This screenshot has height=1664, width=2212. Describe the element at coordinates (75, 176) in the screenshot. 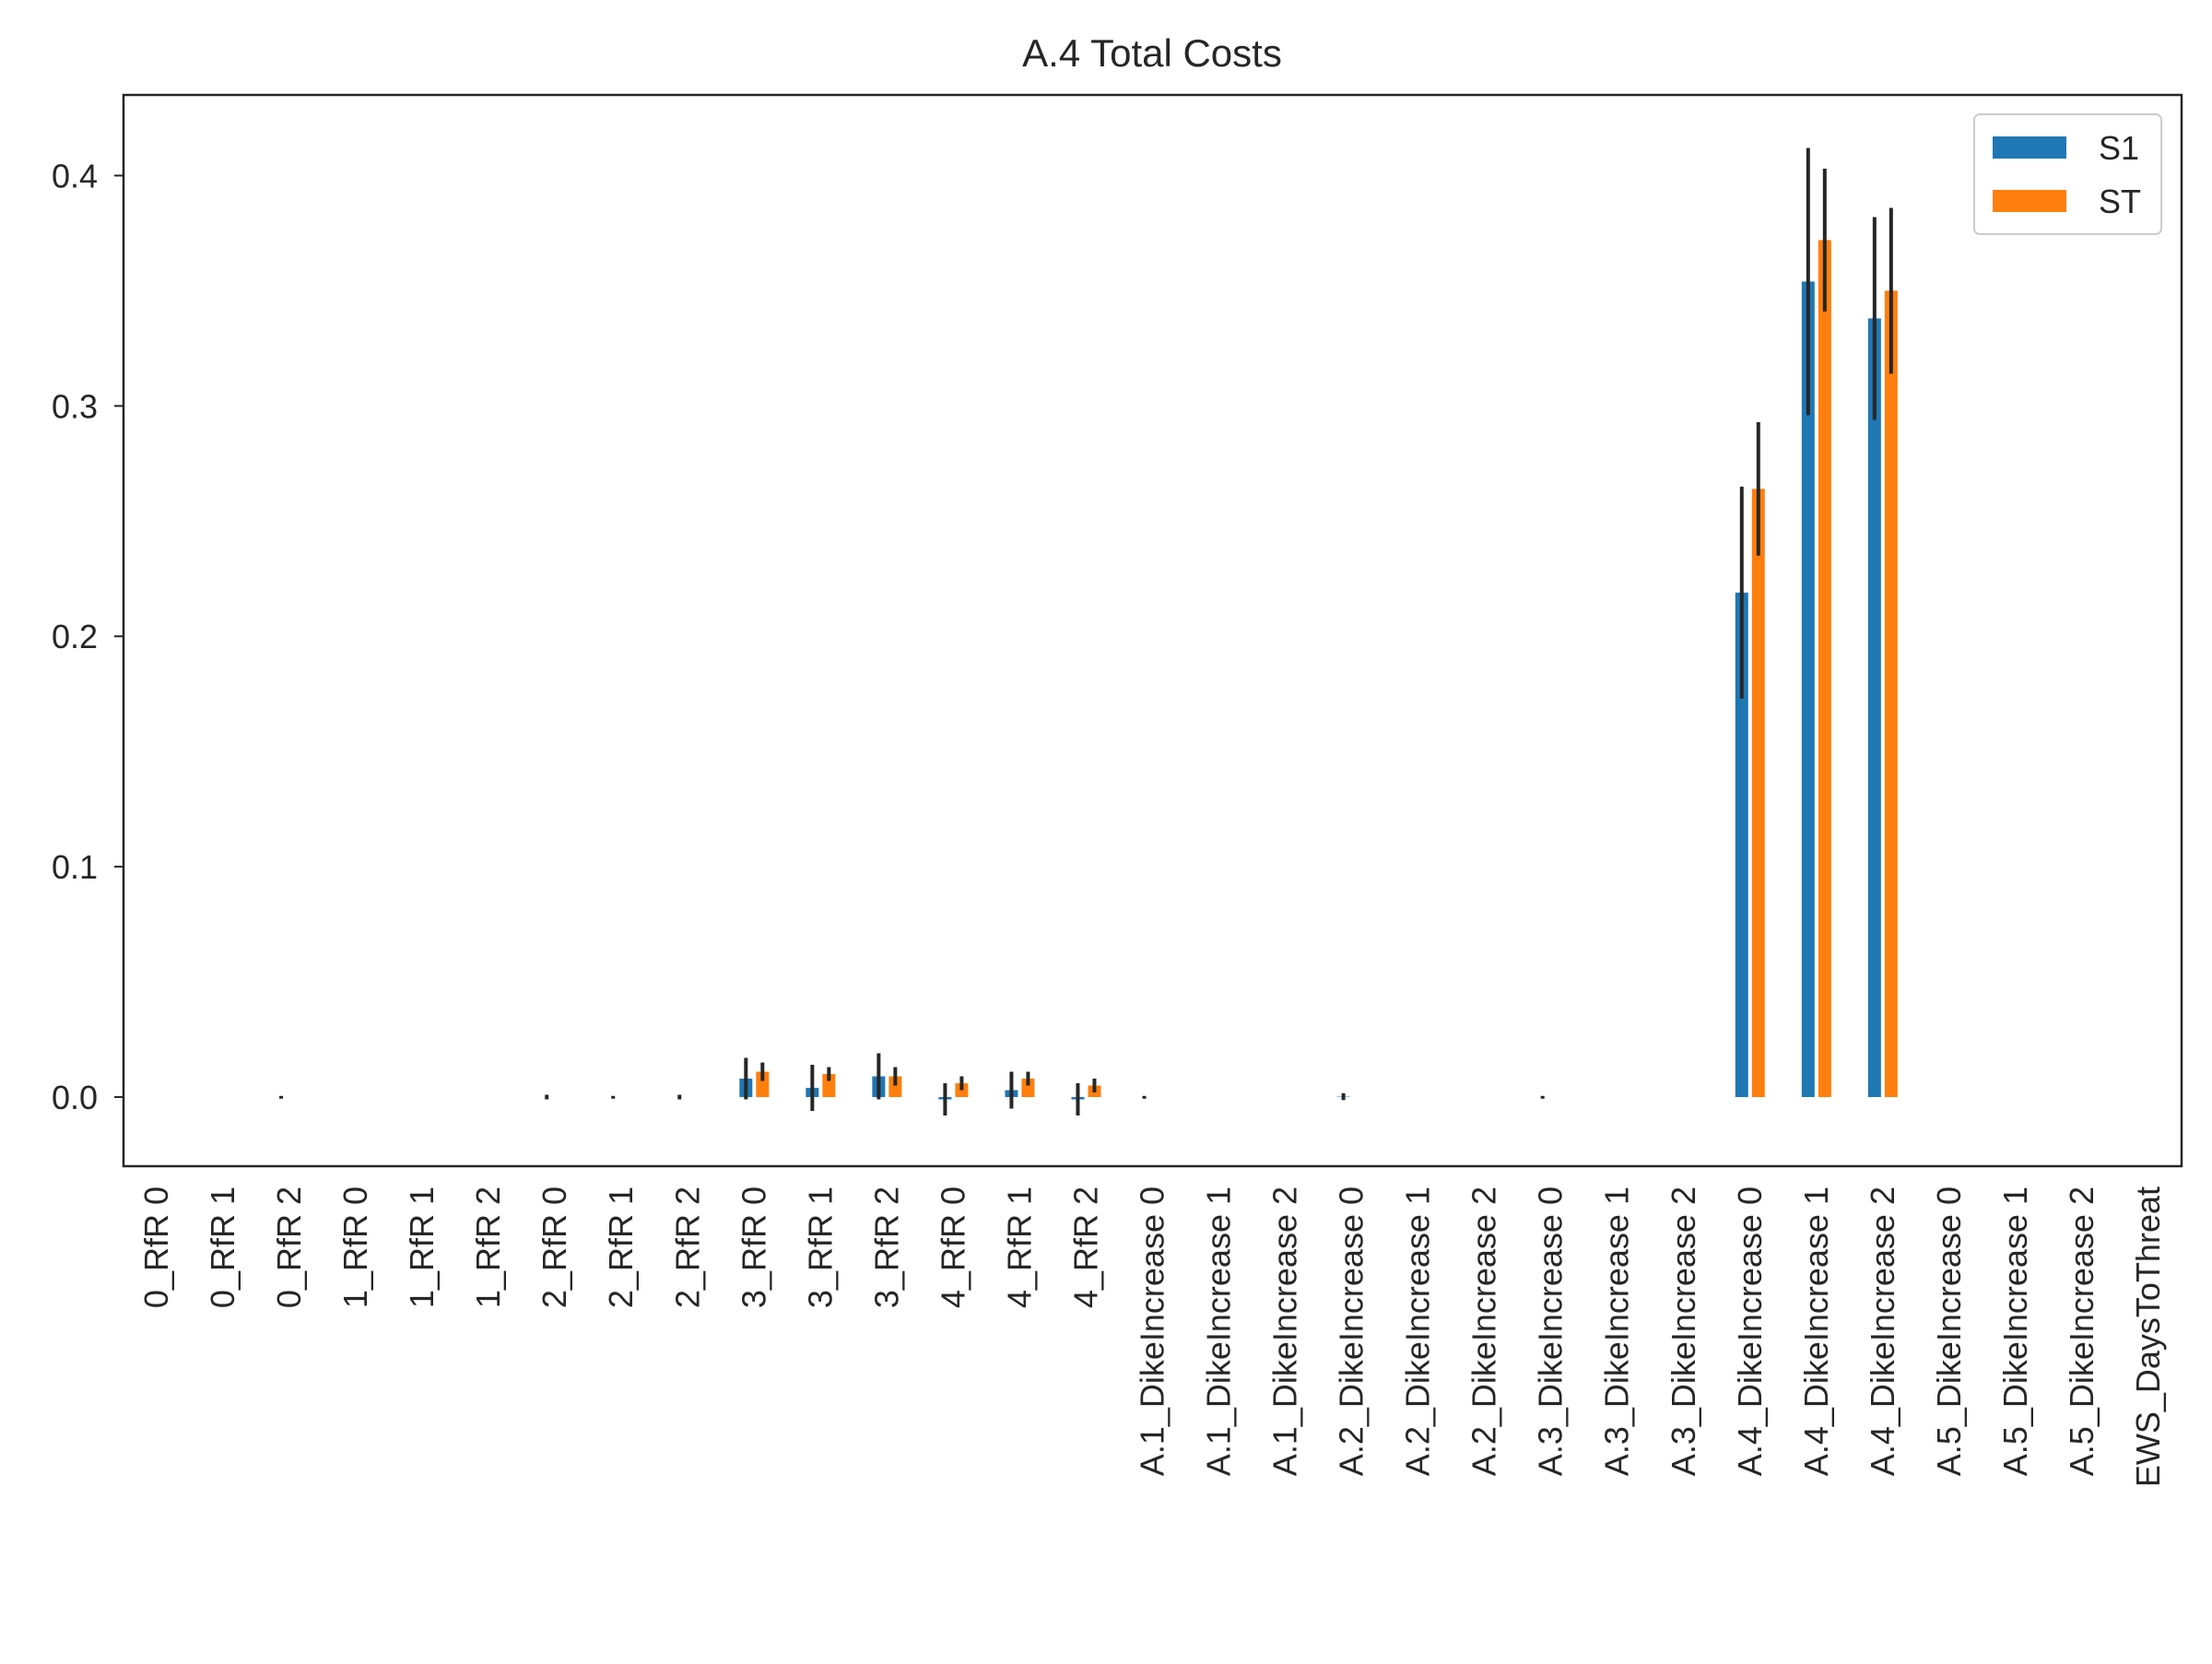

I see `y-tick-label: 0.4` at that location.